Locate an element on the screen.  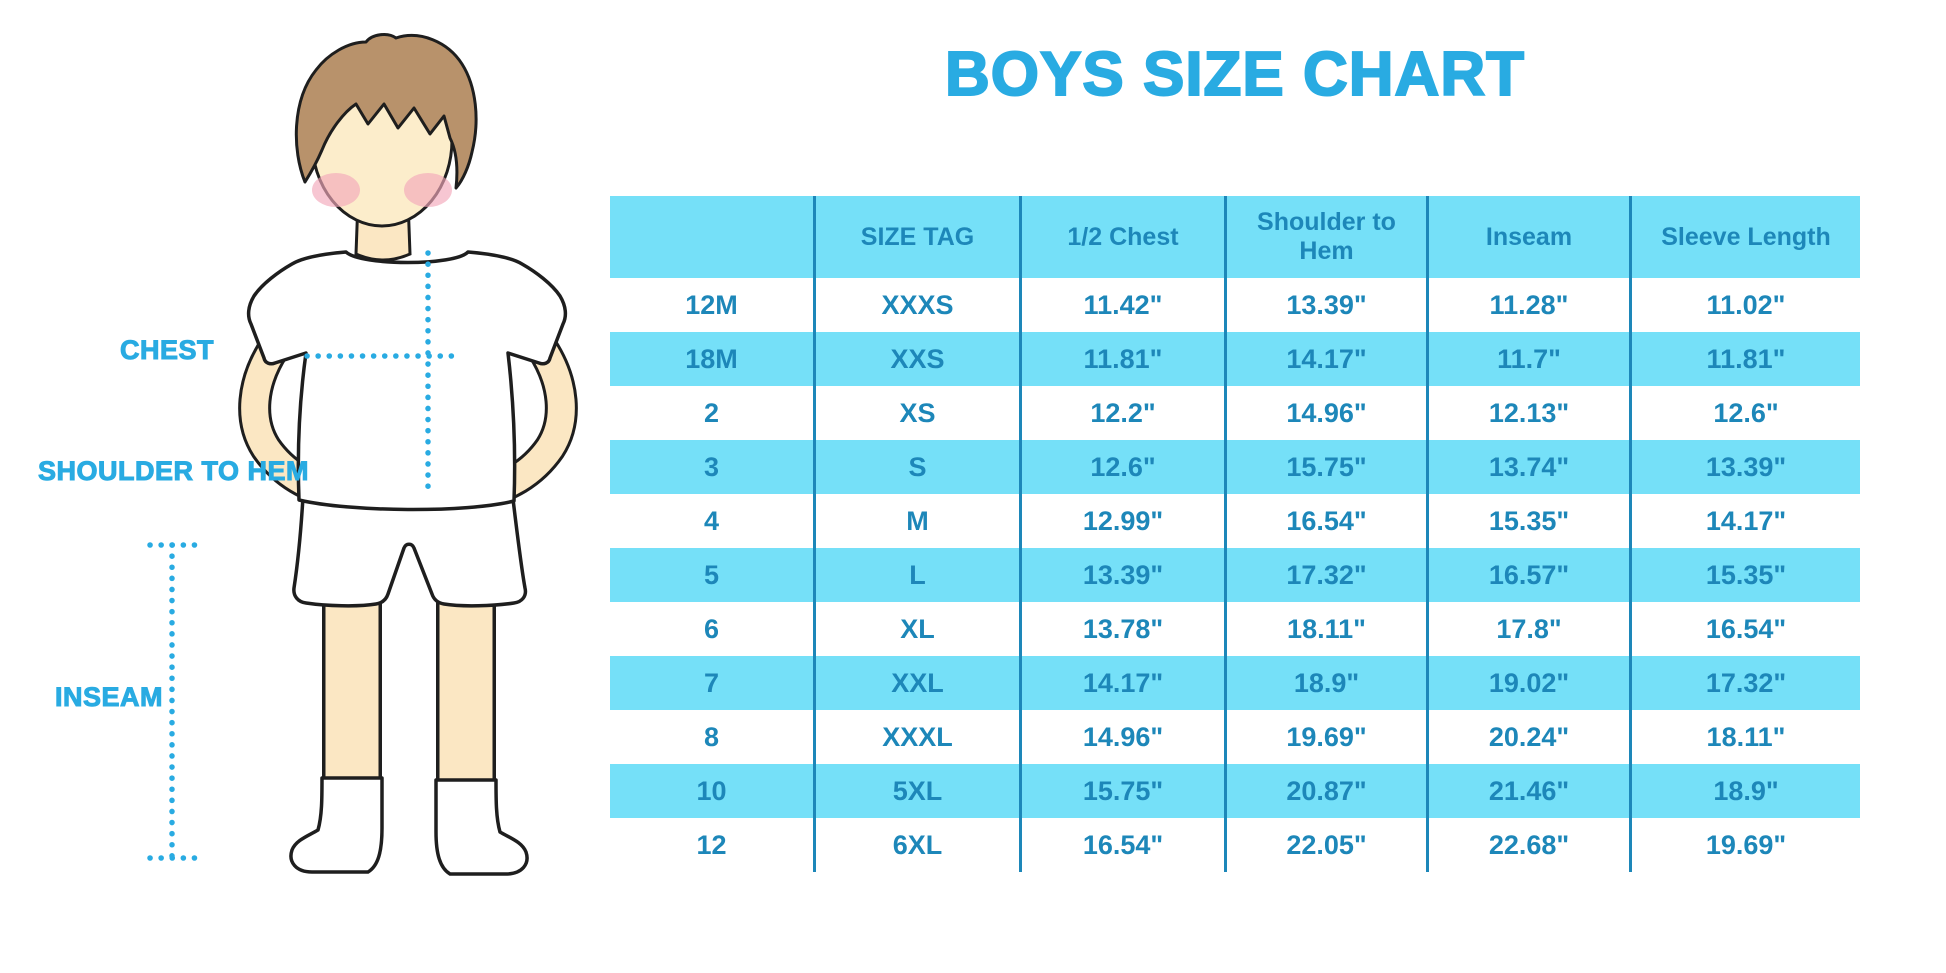
cell-inseam: 16.57" is located at coordinates (1527, 575).